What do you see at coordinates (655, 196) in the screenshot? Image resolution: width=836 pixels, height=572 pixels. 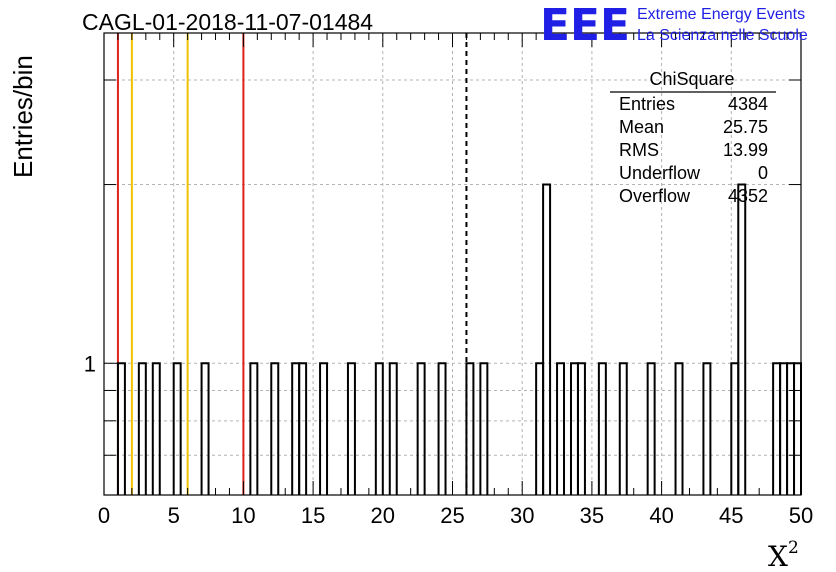 I see `stats-row-label: Overflow` at bounding box center [655, 196].